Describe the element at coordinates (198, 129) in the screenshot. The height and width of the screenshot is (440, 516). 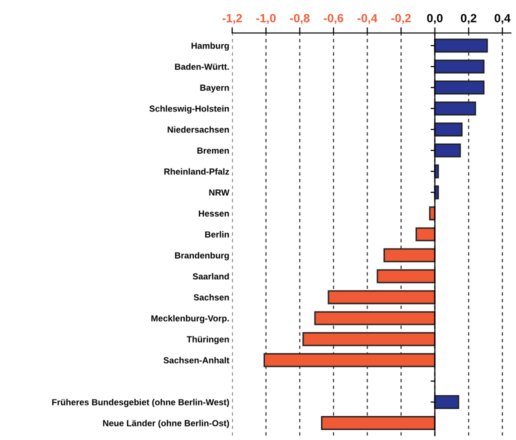
I see `y-tick-label: Niedersachsen` at that location.